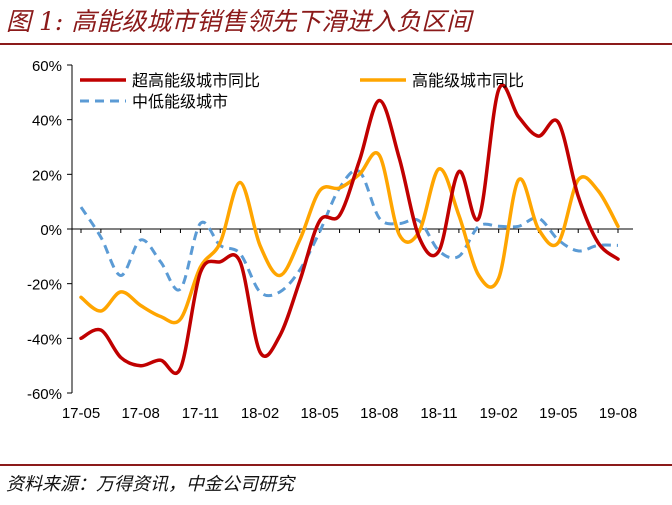  What do you see at coordinates (558, 413) in the screenshot?
I see `x-tick-label: 19-05` at bounding box center [558, 413].